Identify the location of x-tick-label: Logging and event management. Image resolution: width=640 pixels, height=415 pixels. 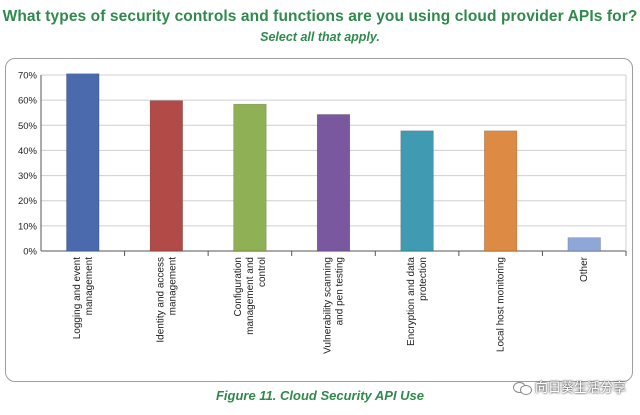
(83, 298).